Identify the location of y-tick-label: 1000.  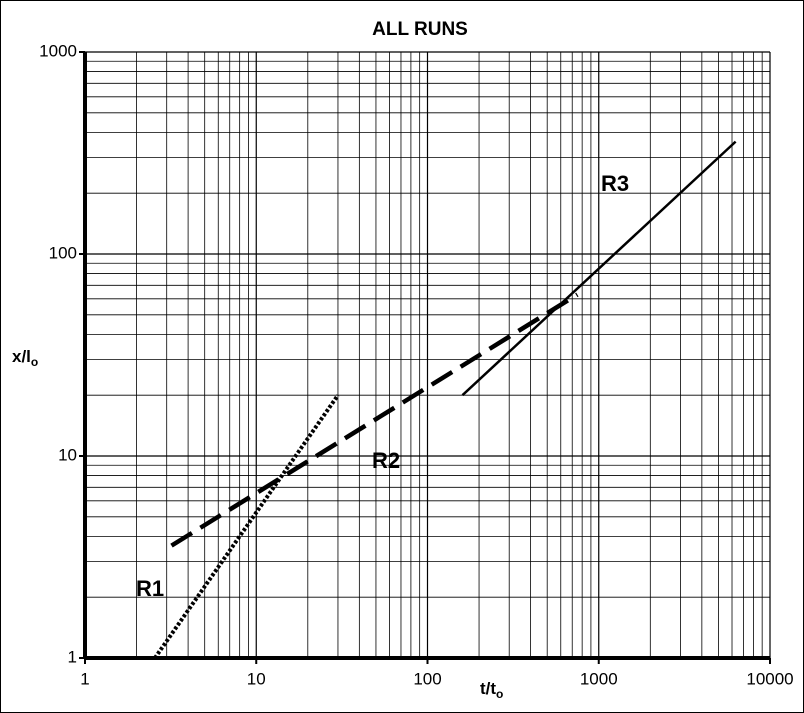
(58, 50).